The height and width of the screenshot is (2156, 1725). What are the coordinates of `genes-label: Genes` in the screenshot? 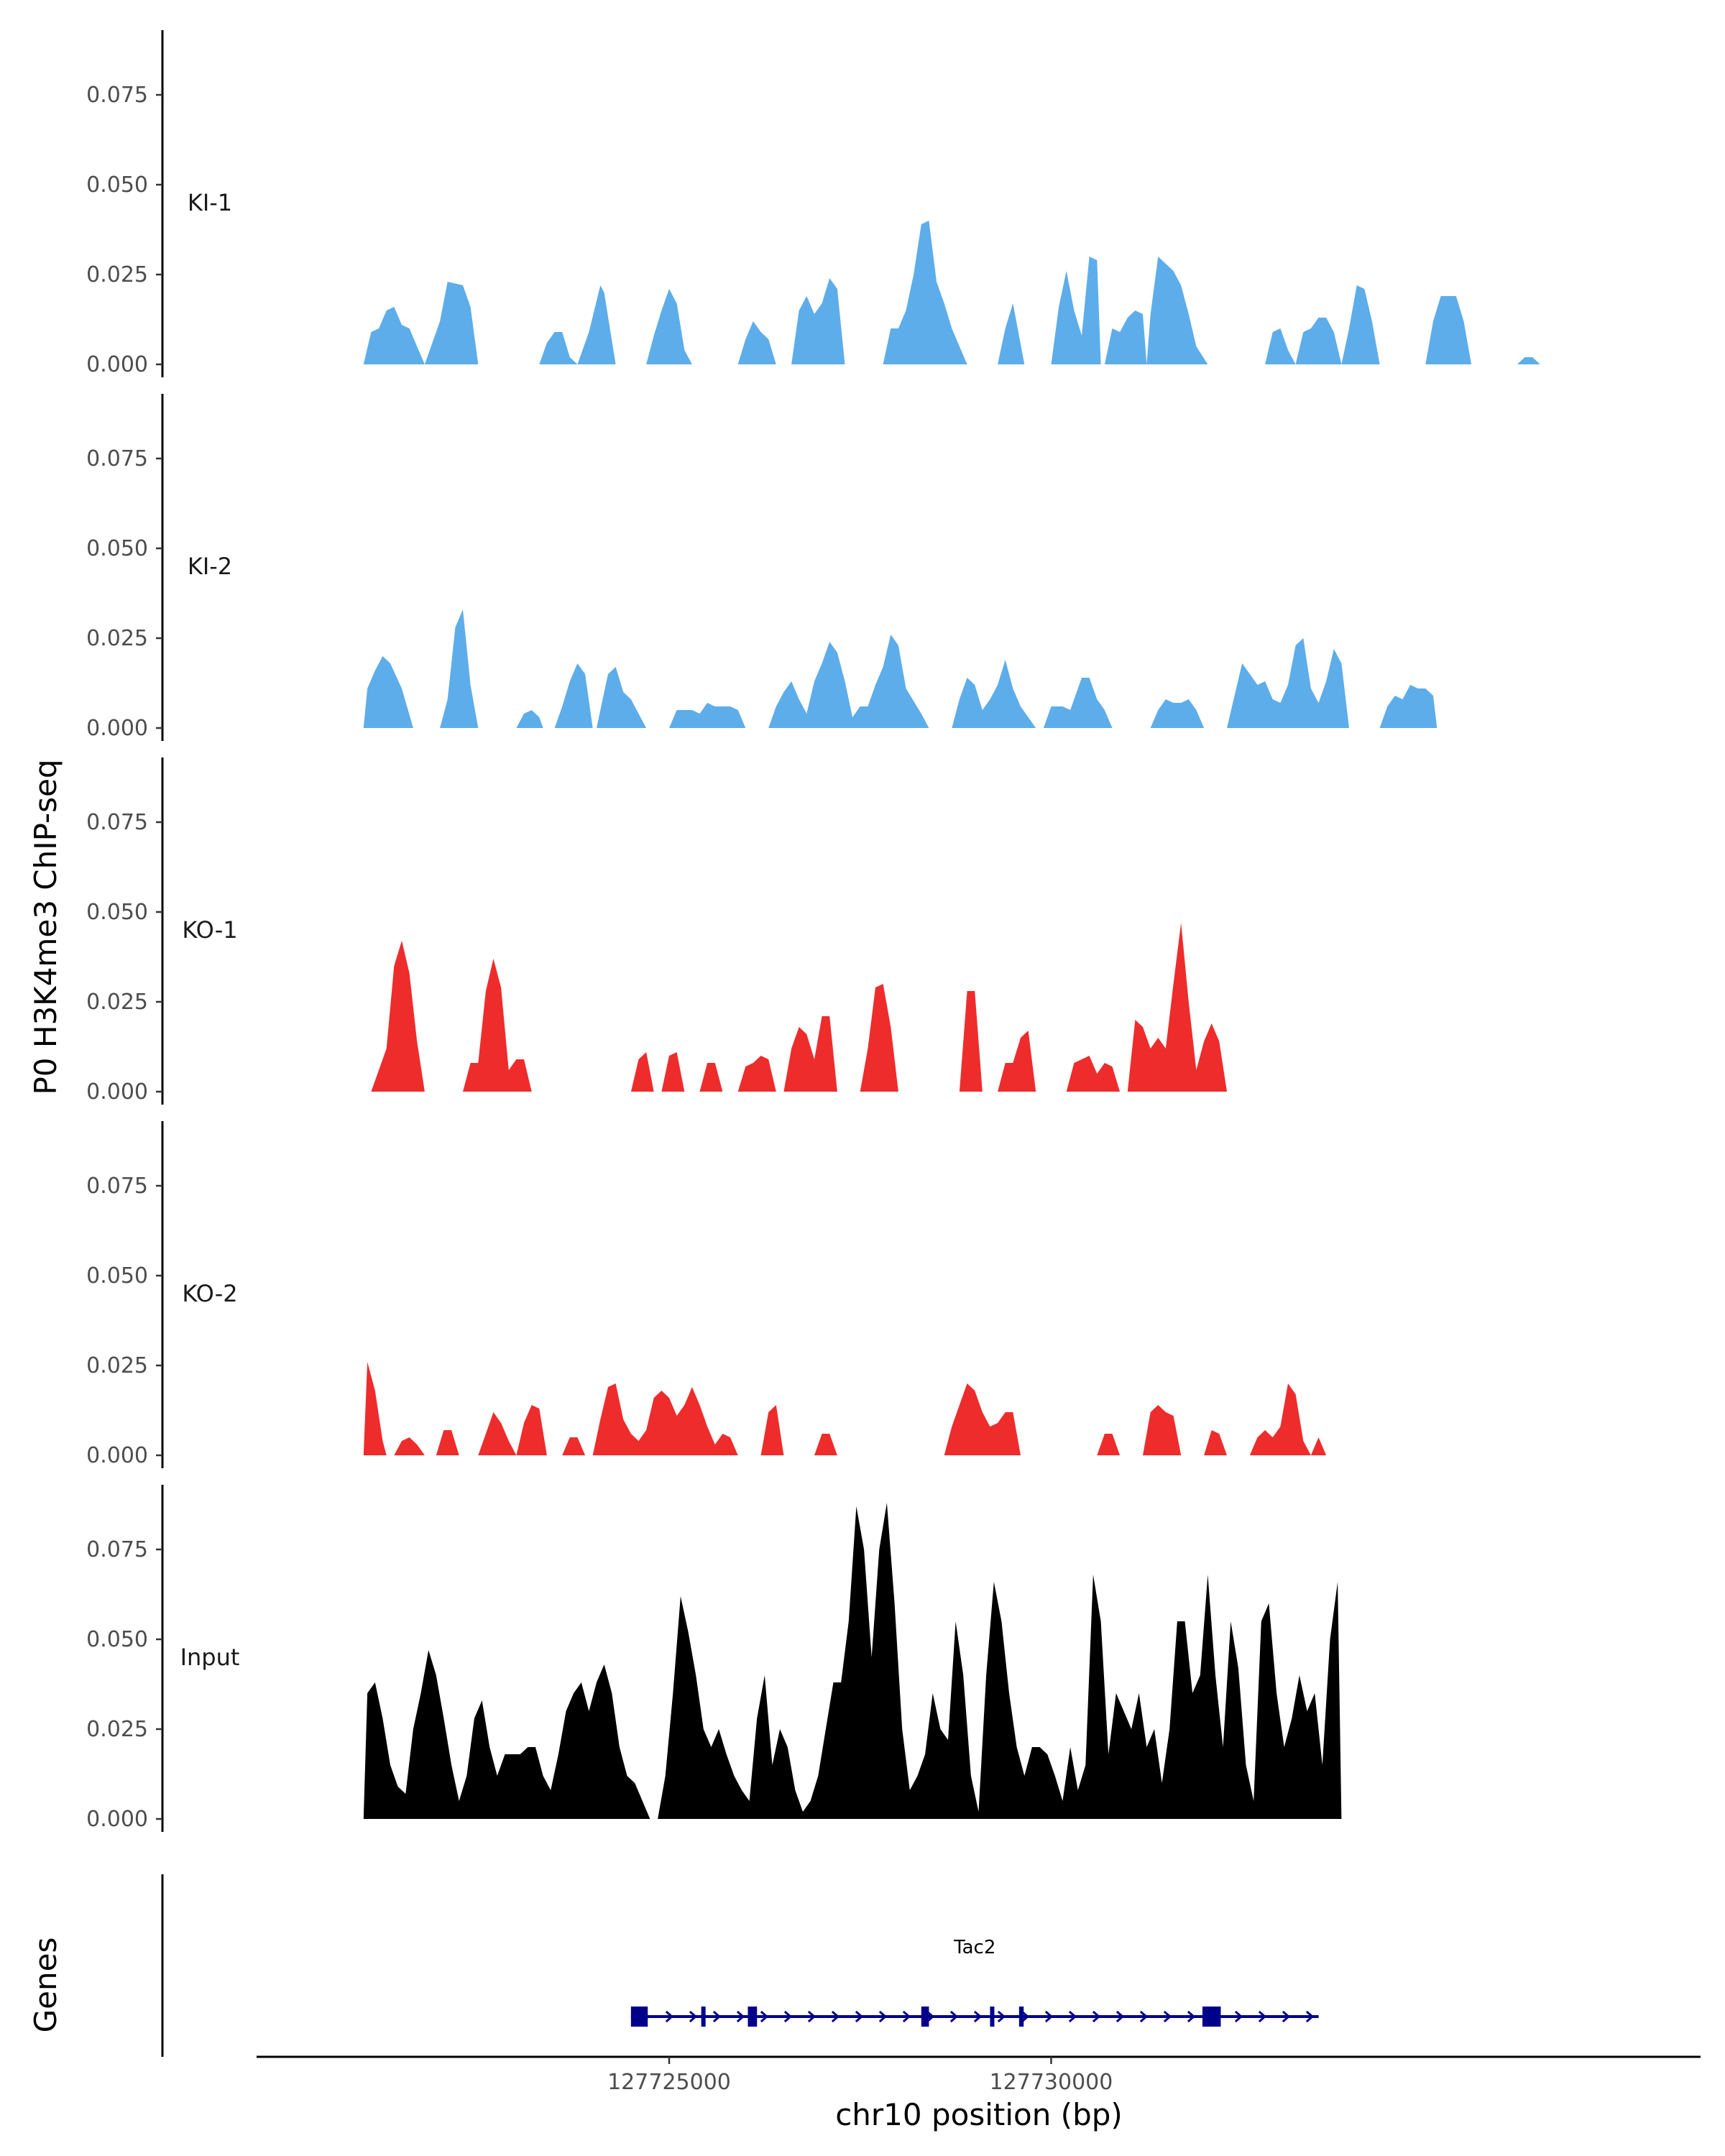 It's located at (45, 1985).